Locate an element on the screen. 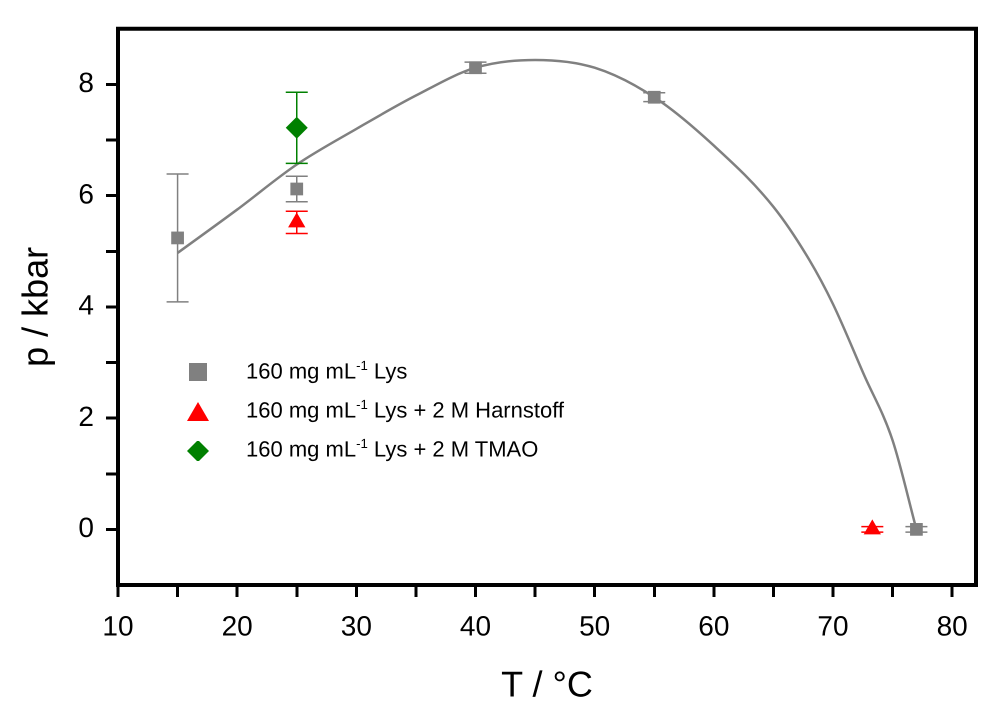 The width and height of the screenshot is (989, 724). x-tick-label: 60 is located at coordinates (714, 626).